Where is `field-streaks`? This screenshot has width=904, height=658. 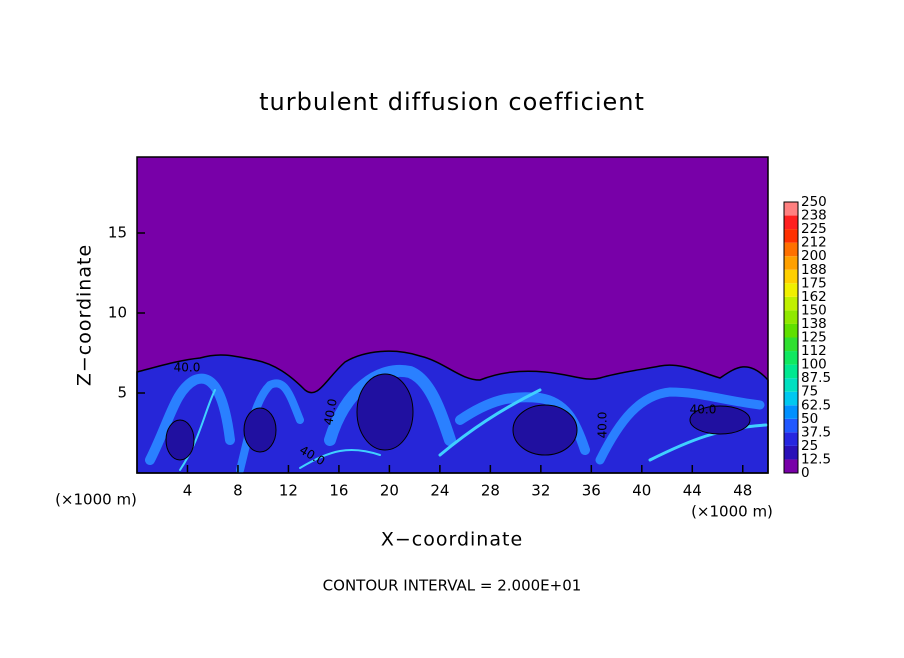
field-streaks is located at coordinates (456, 419).